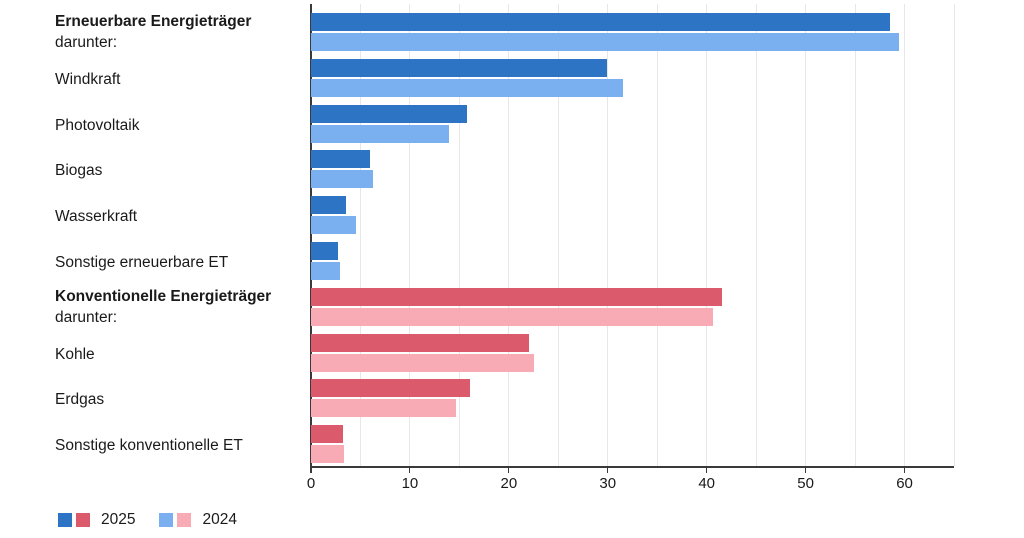  I want to click on category-label-photovoltaik: Photovoltaik, so click(97, 125).